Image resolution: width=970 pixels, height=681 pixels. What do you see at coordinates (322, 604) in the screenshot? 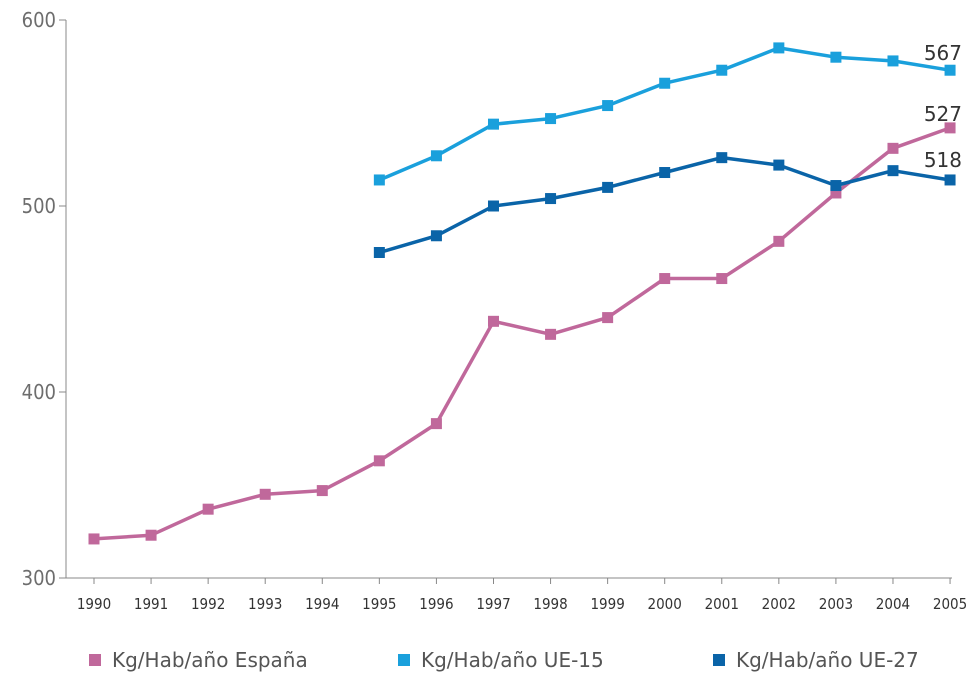
I see `x-tick-label: 1994` at bounding box center [322, 604].